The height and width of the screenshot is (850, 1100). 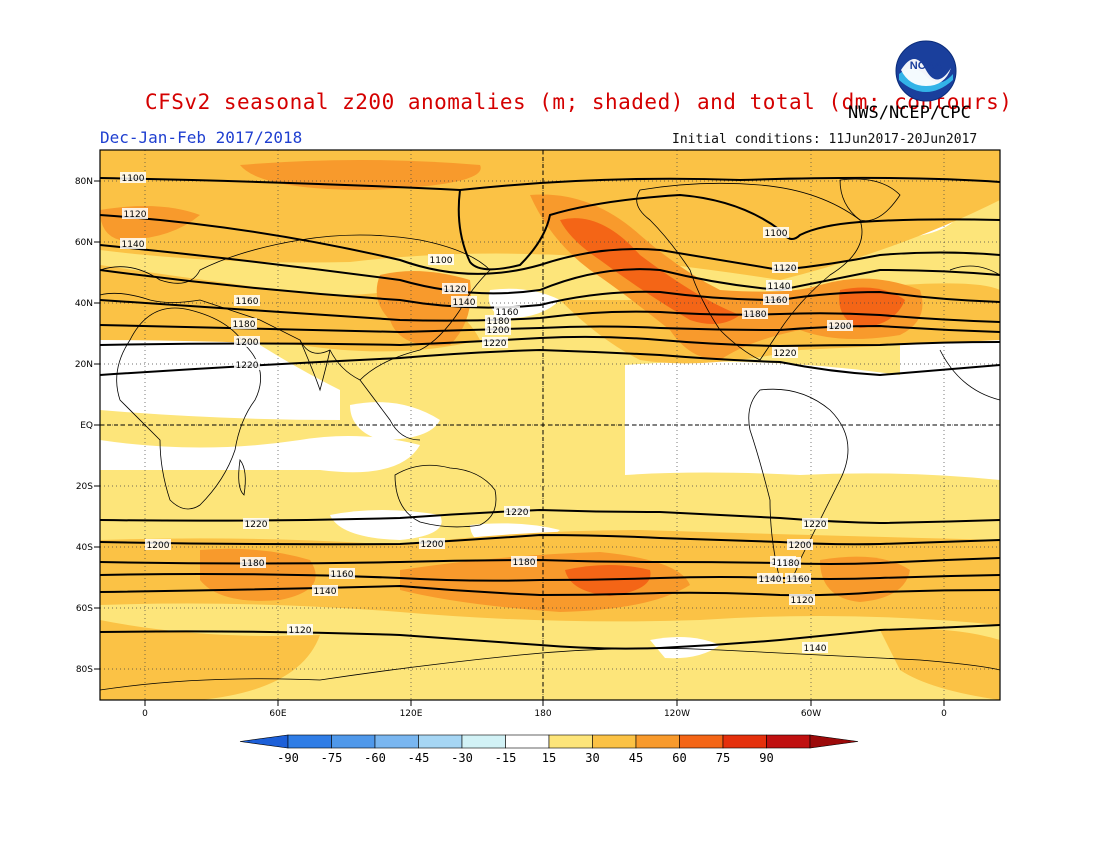 I want to click on coastline-greenland, so click(x=870, y=200).